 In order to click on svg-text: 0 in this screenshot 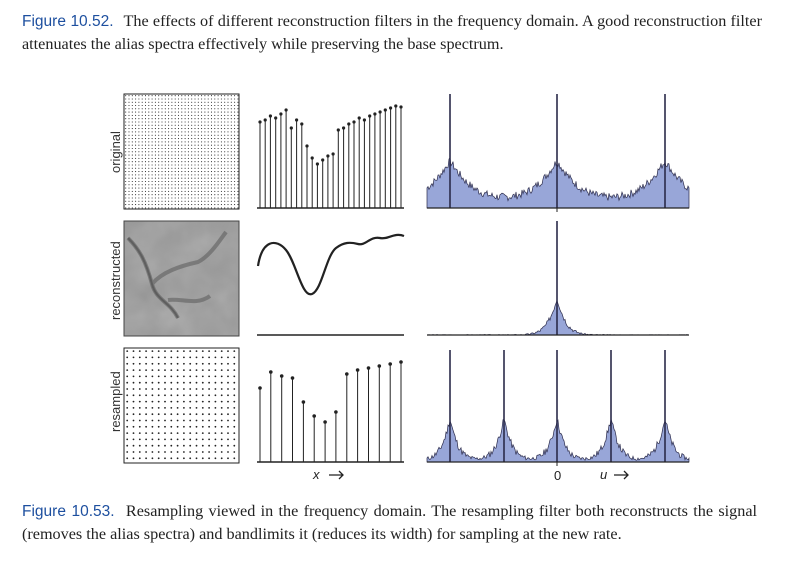, I will do `click(557, 475)`.